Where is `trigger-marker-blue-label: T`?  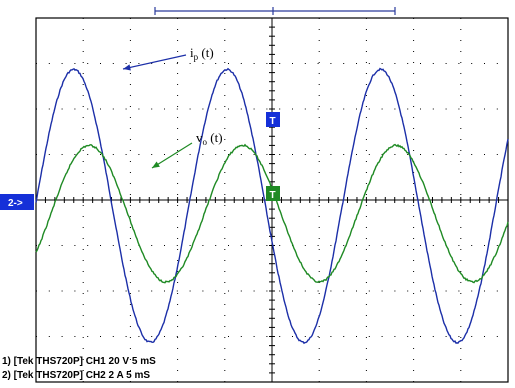
trigger-marker-blue-label: T is located at coordinates (273, 121).